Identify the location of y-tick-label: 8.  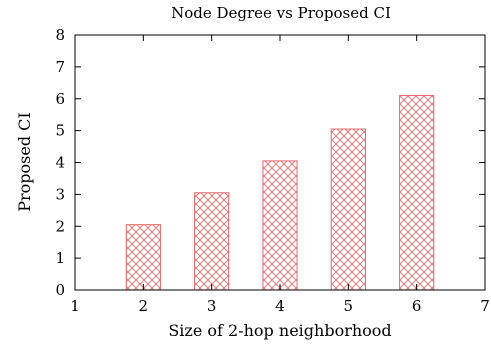
(60, 35).